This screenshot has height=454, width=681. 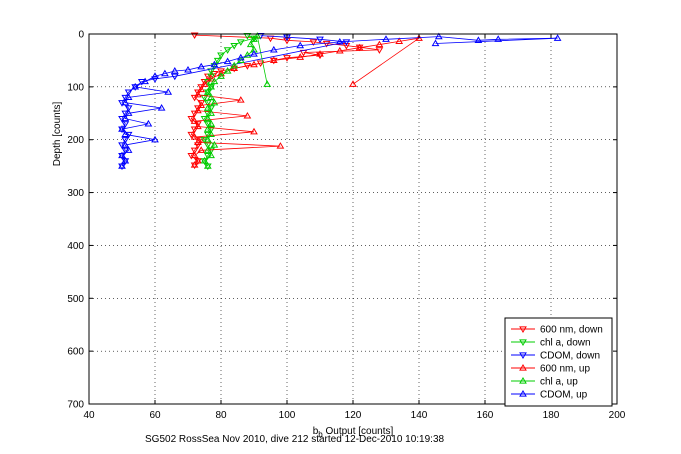 What do you see at coordinates (221, 415) in the screenshot?
I see `x-tick-label: 80` at bounding box center [221, 415].